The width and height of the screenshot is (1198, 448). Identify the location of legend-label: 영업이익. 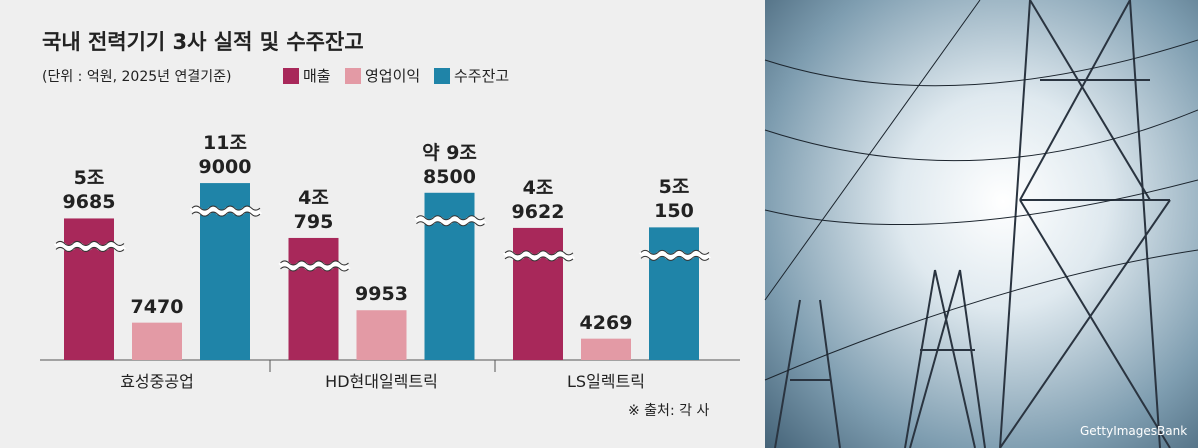
(393, 76).